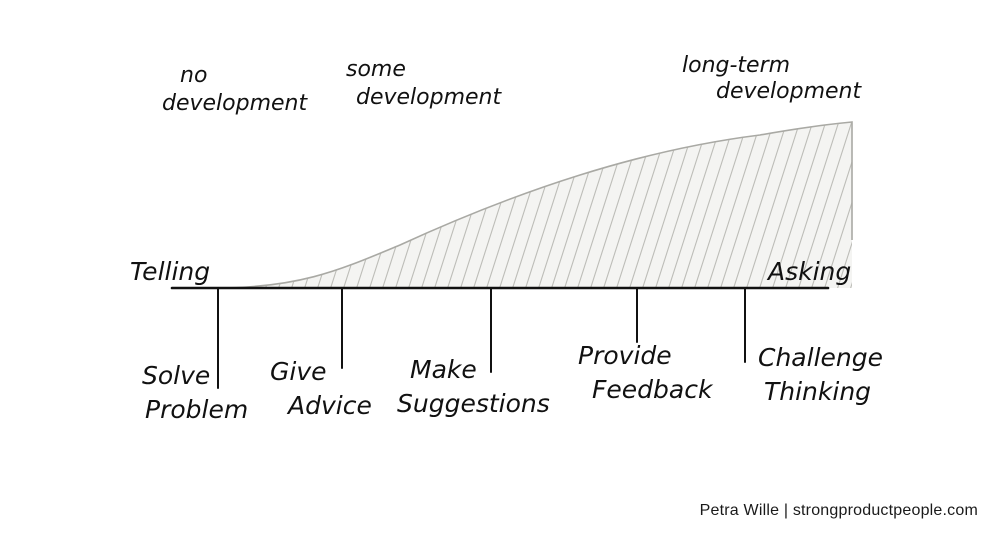  Describe the element at coordinates (170, 271) in the screenshot. I see `axis-label-telling: Telling` at that location.